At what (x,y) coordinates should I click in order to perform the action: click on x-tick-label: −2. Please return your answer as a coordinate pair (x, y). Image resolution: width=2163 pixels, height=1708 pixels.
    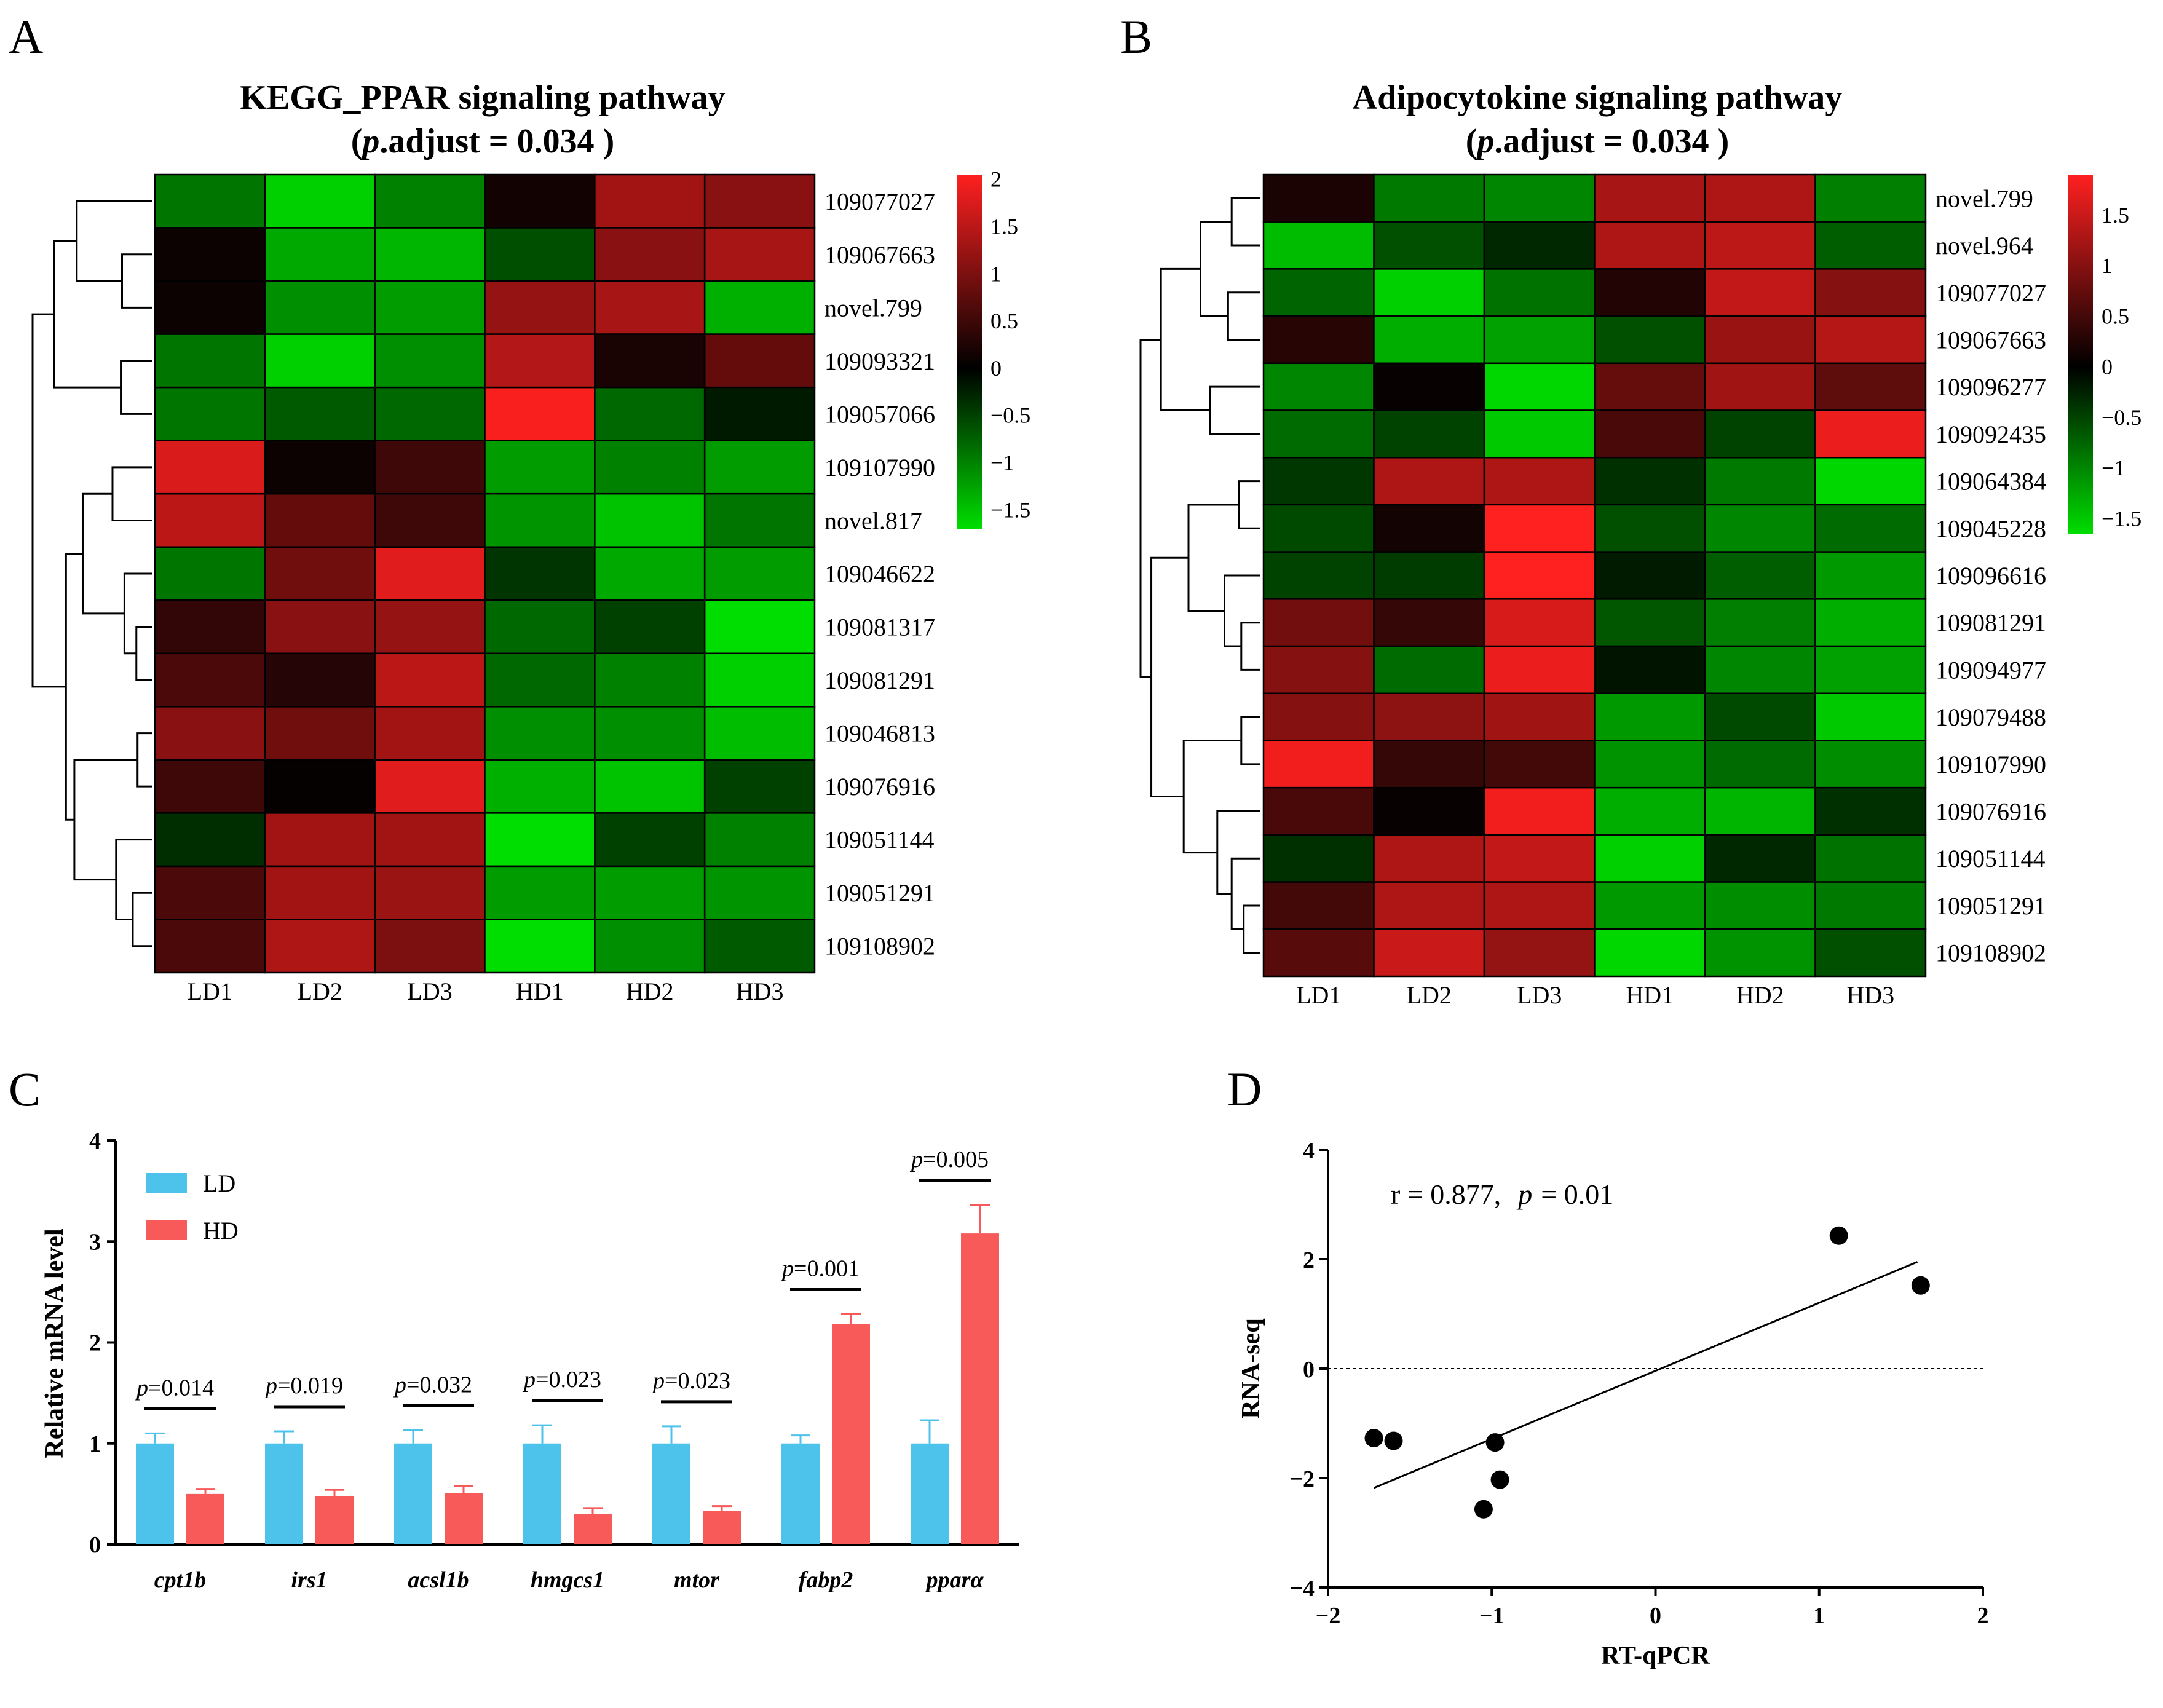
    Looking at the image, I should click on (1328, 1616).